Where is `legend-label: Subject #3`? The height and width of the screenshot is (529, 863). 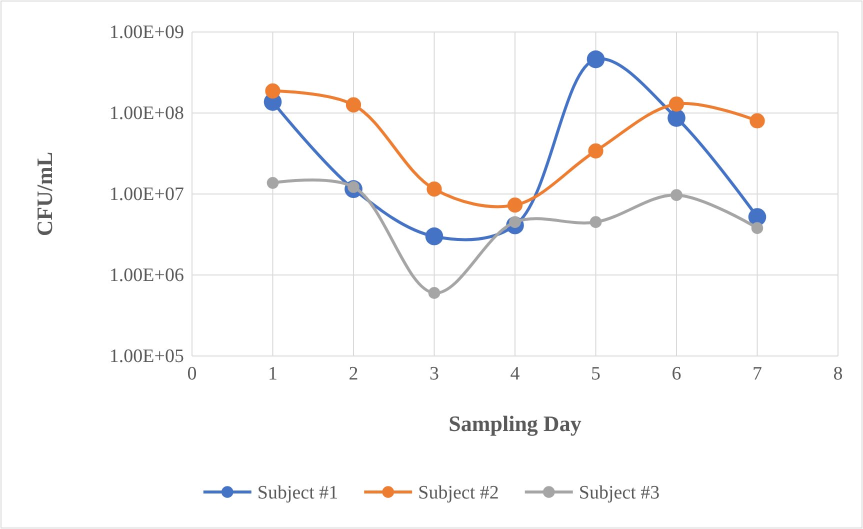 legend-label: Subject #3 is located at coordinates (619, 493).